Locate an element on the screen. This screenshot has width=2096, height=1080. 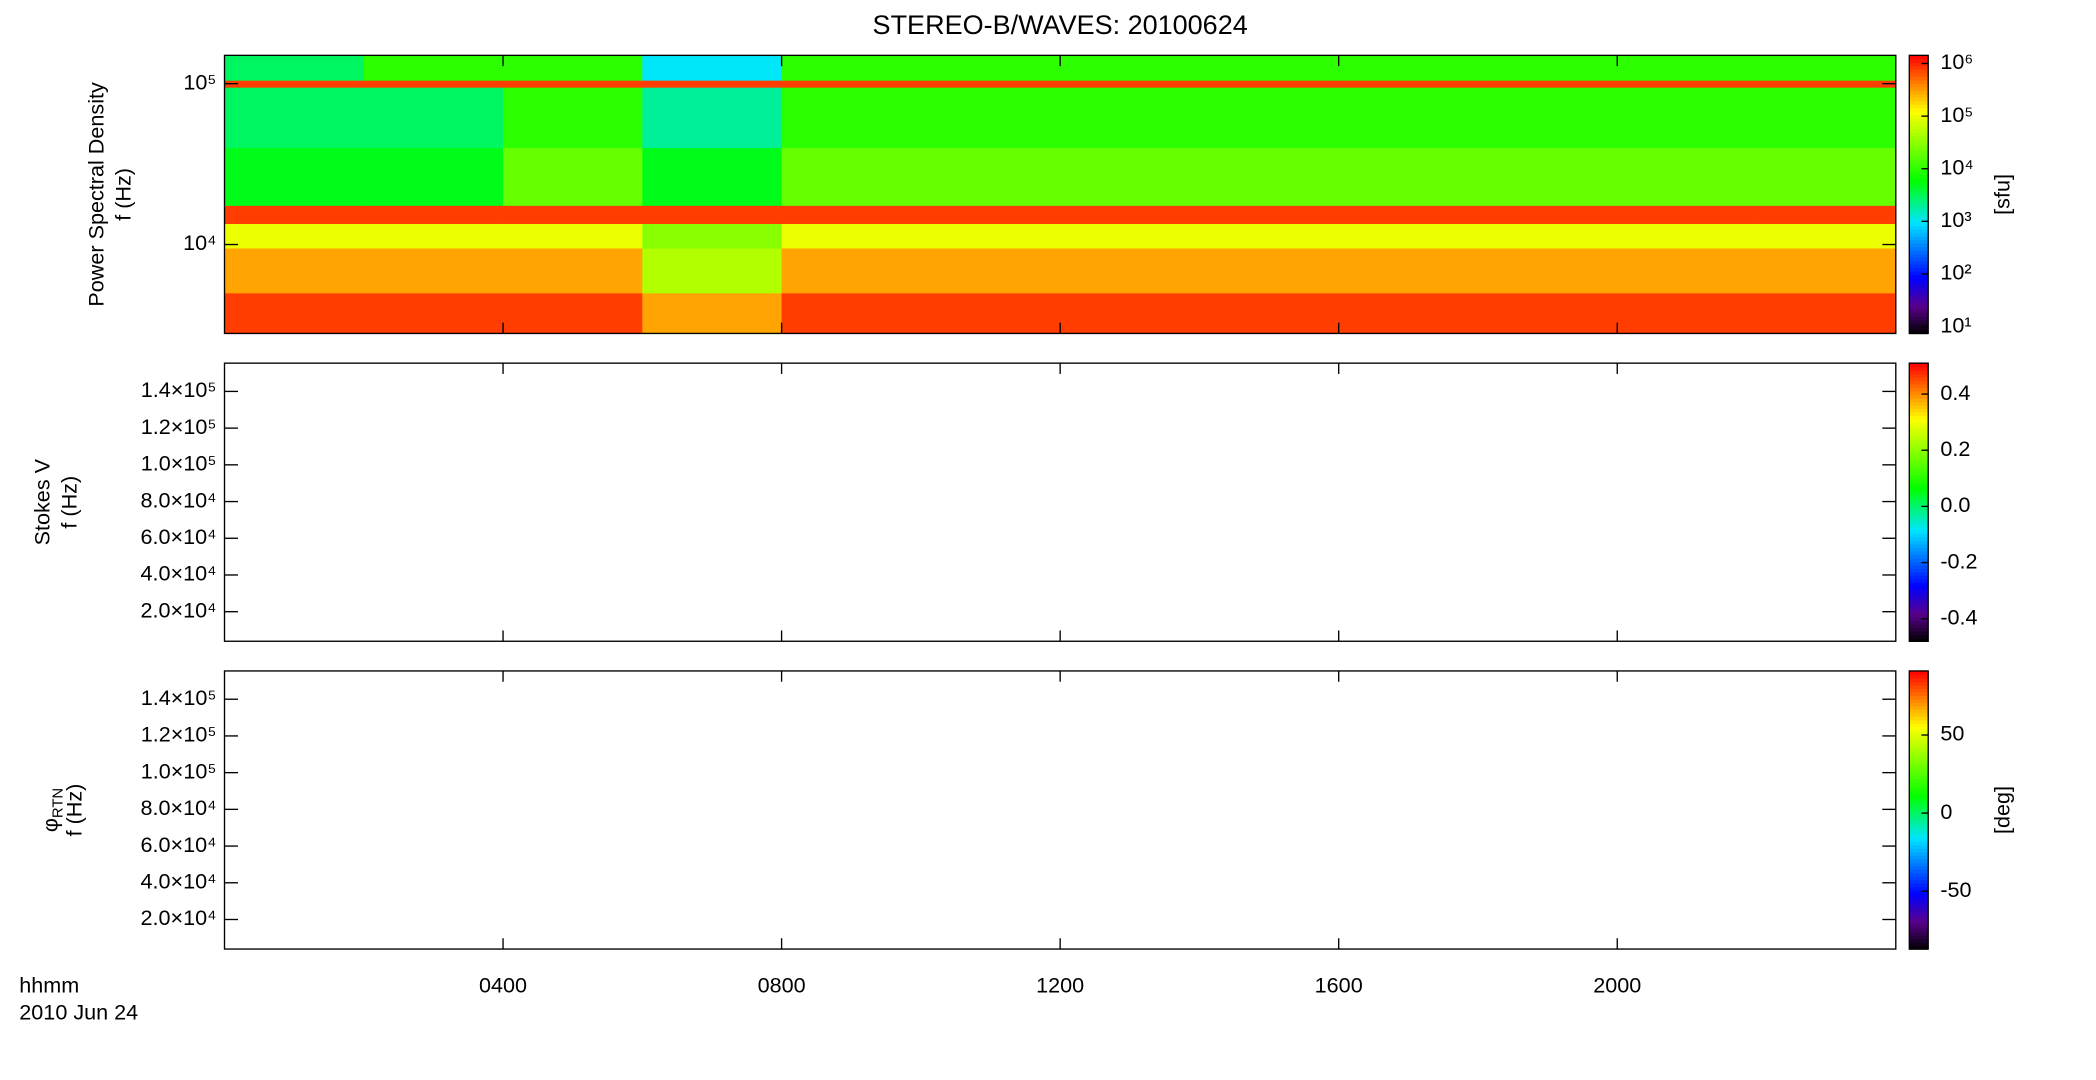
colorbar-tick-label: 0.0 is located at coordinates (1955, 504).